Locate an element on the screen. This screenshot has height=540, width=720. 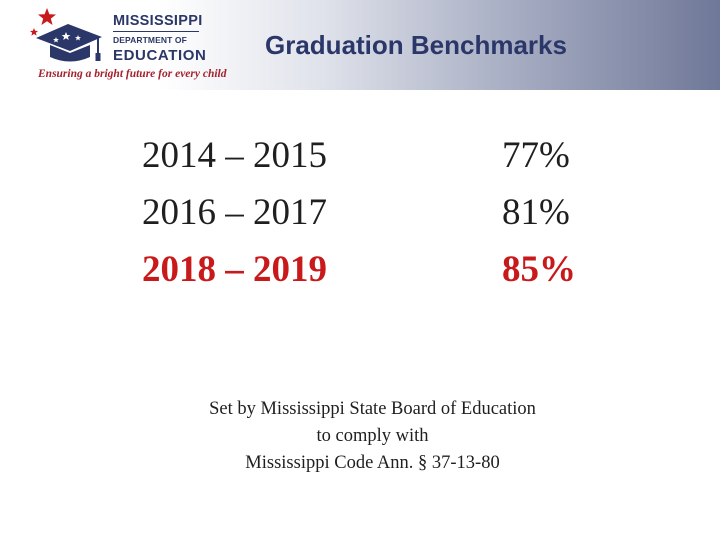
benchmark-row-highlighted: 2018 – 2019 85% is located at coordinates (360, 270).